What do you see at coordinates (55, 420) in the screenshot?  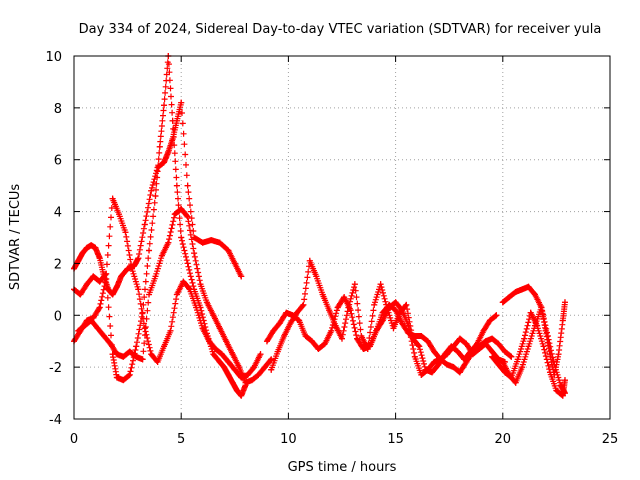 I see `y-tick-label: -4` at bounding box center [55, 420].